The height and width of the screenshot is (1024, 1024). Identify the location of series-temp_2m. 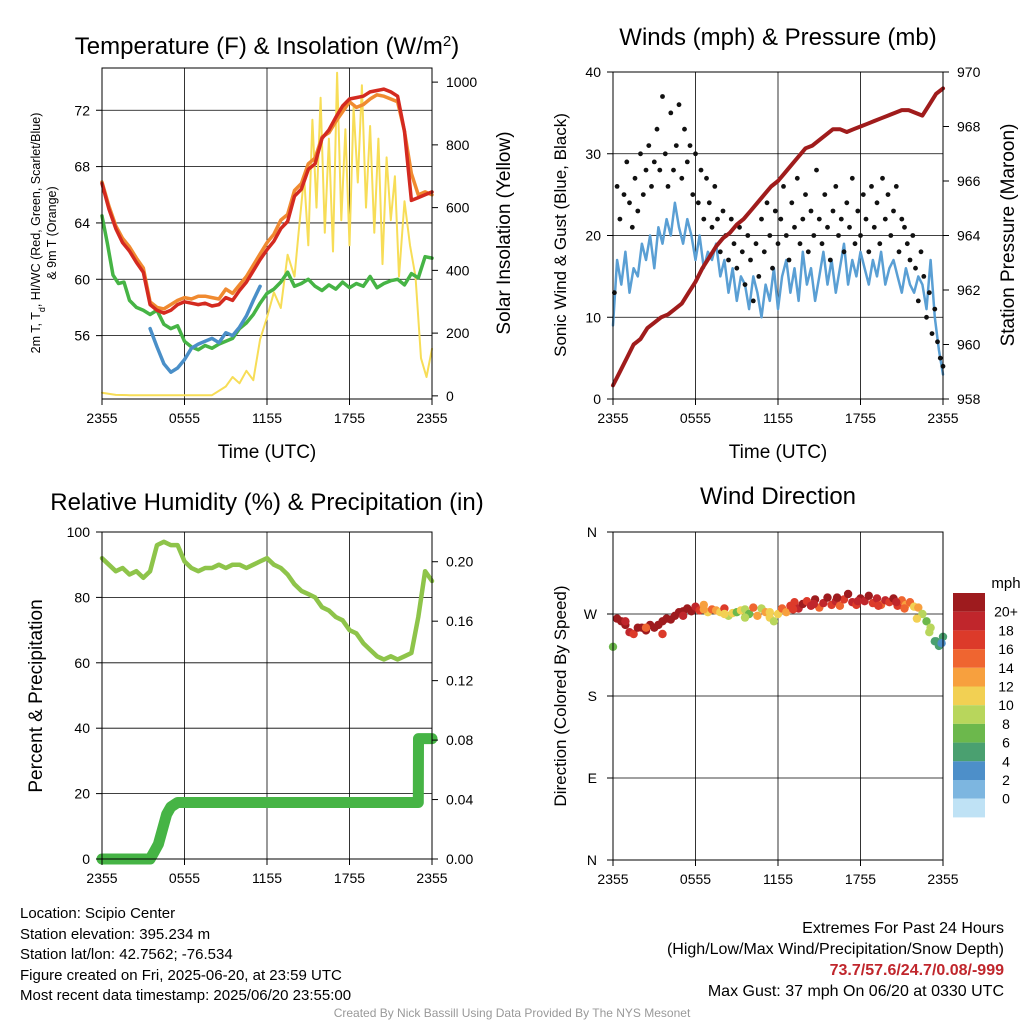
(267, 201).